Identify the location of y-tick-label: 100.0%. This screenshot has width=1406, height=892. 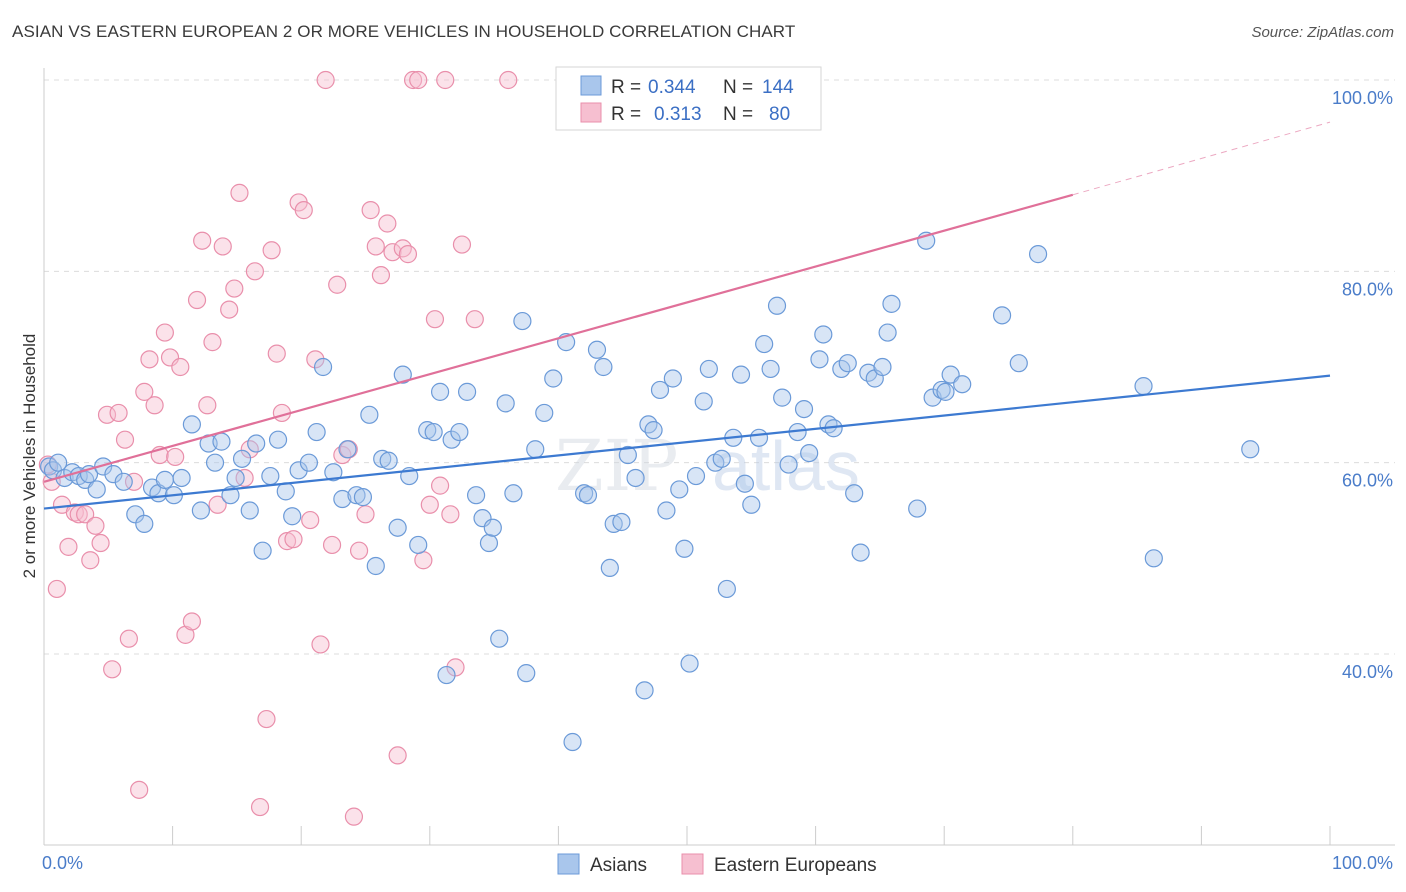
(1362, 98).